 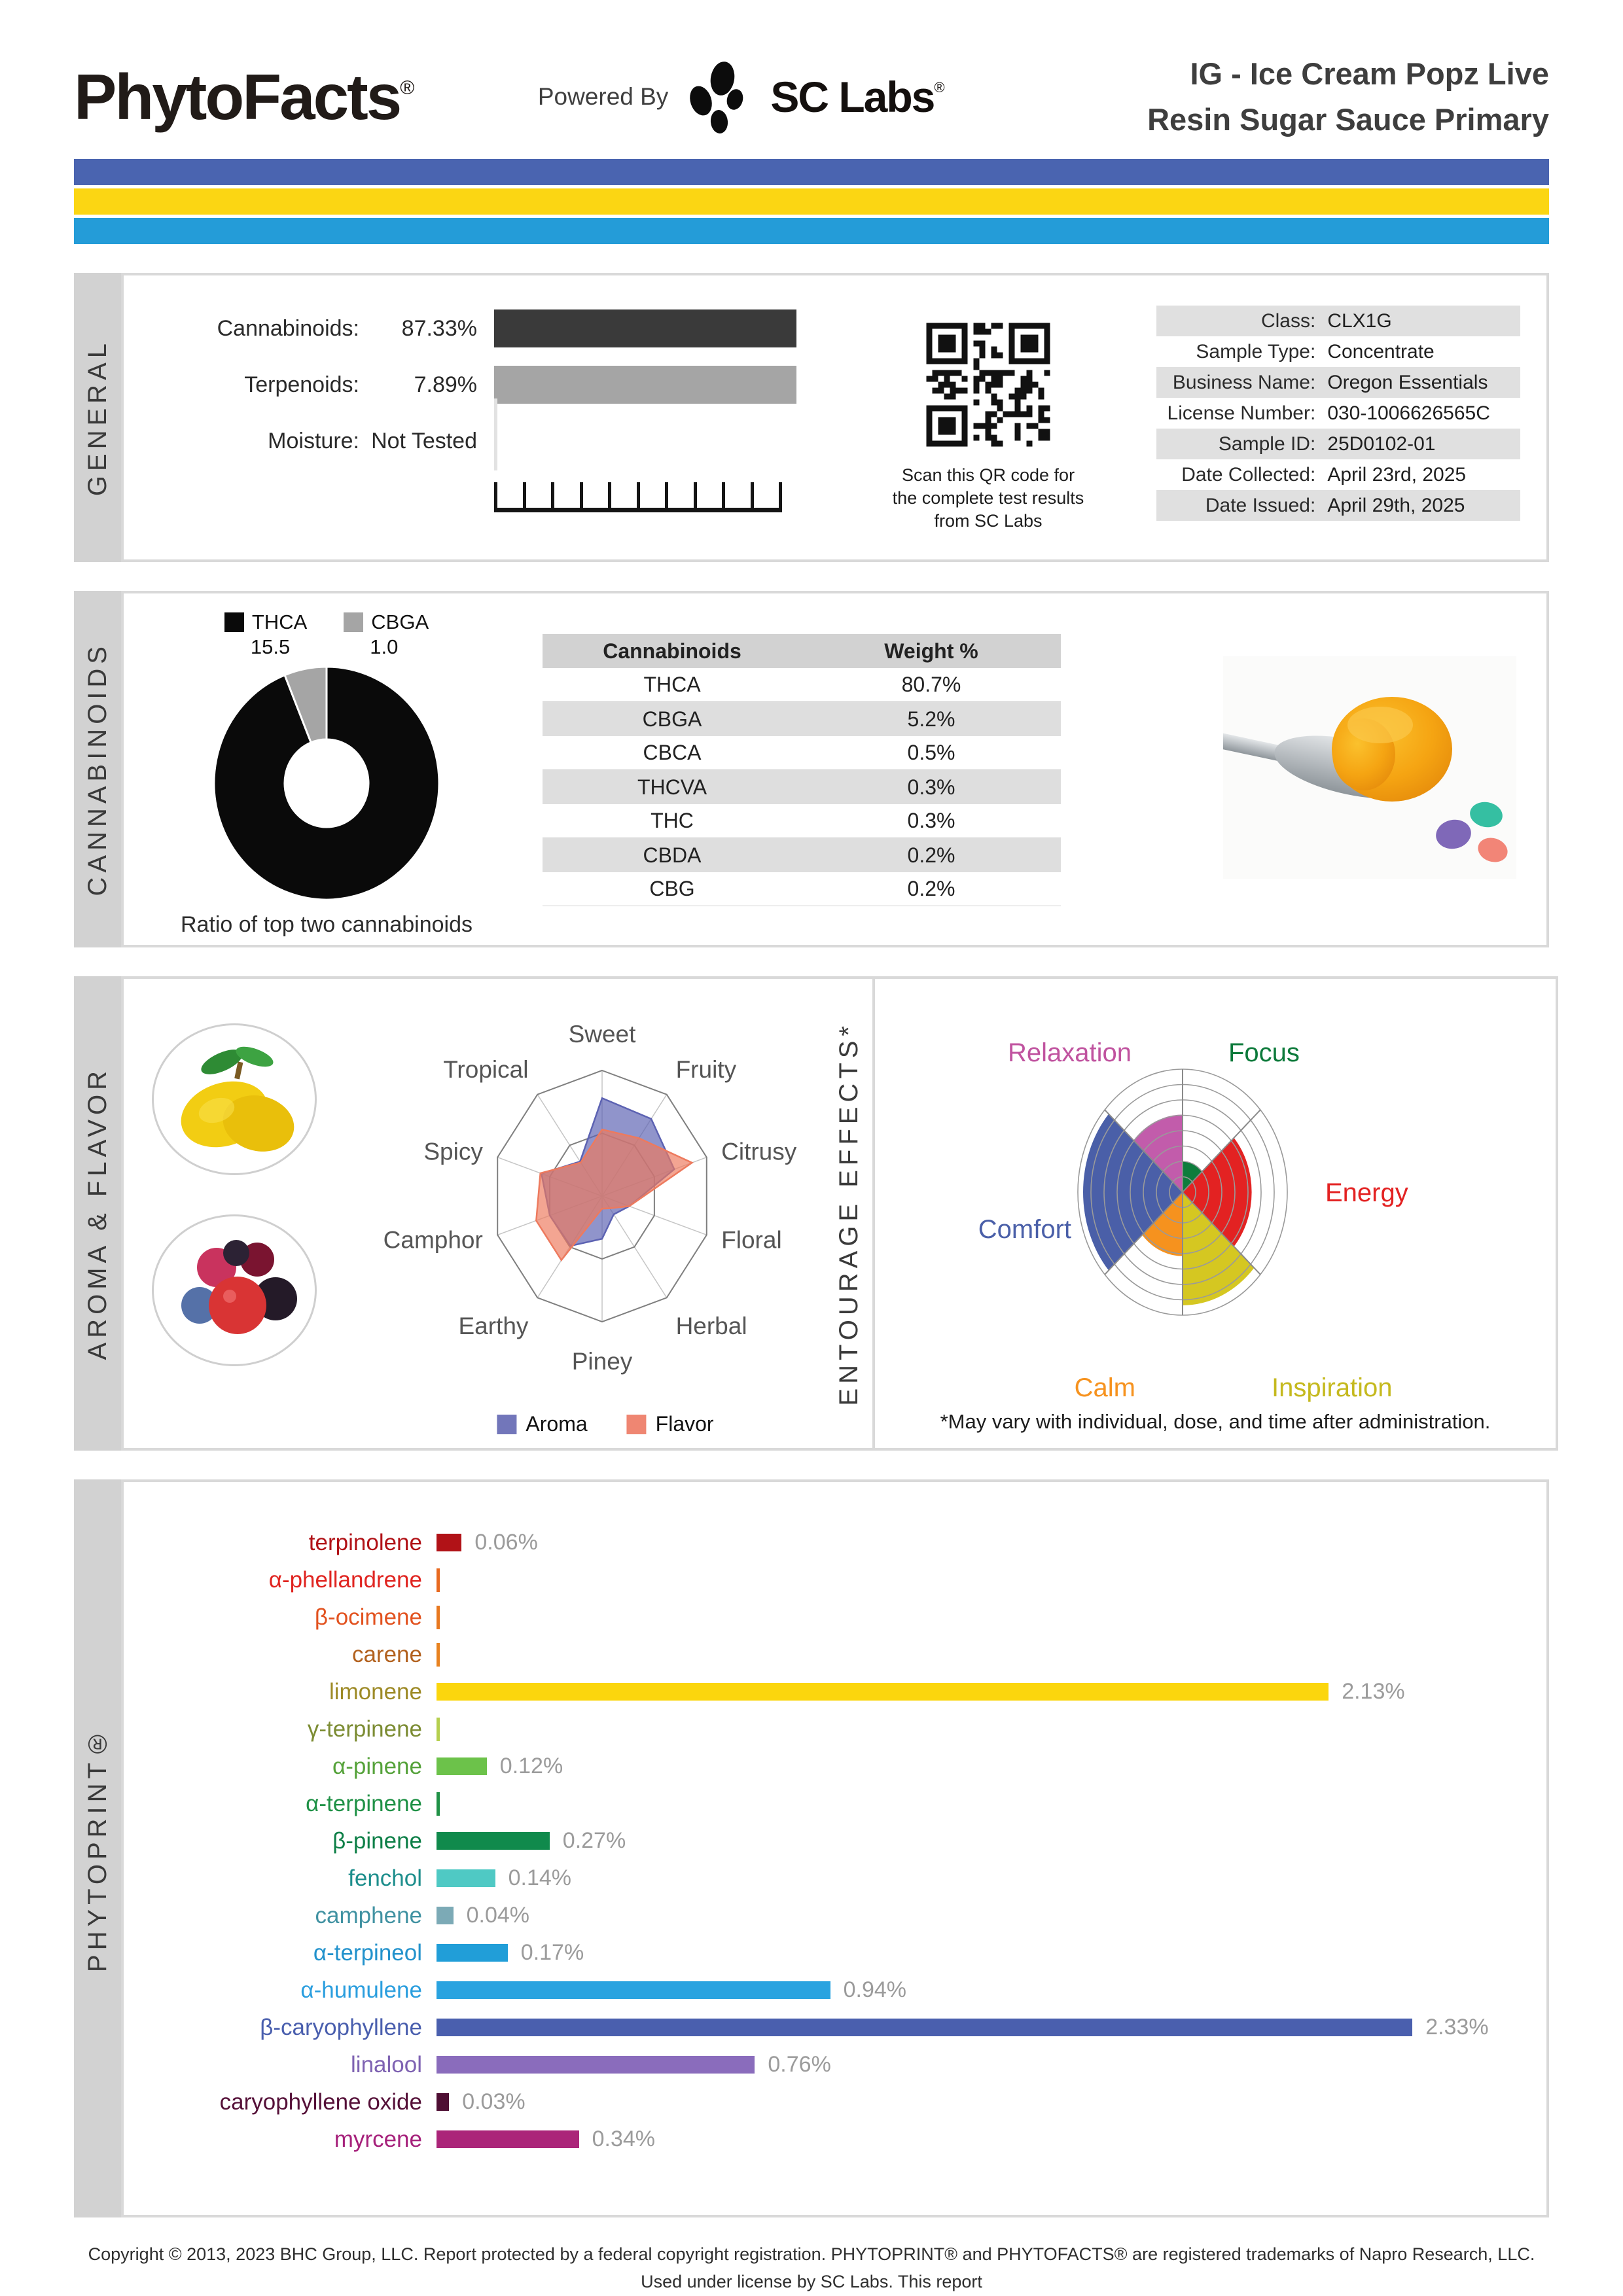 I want to click on lemon-image, so click(x=234, y=1099).